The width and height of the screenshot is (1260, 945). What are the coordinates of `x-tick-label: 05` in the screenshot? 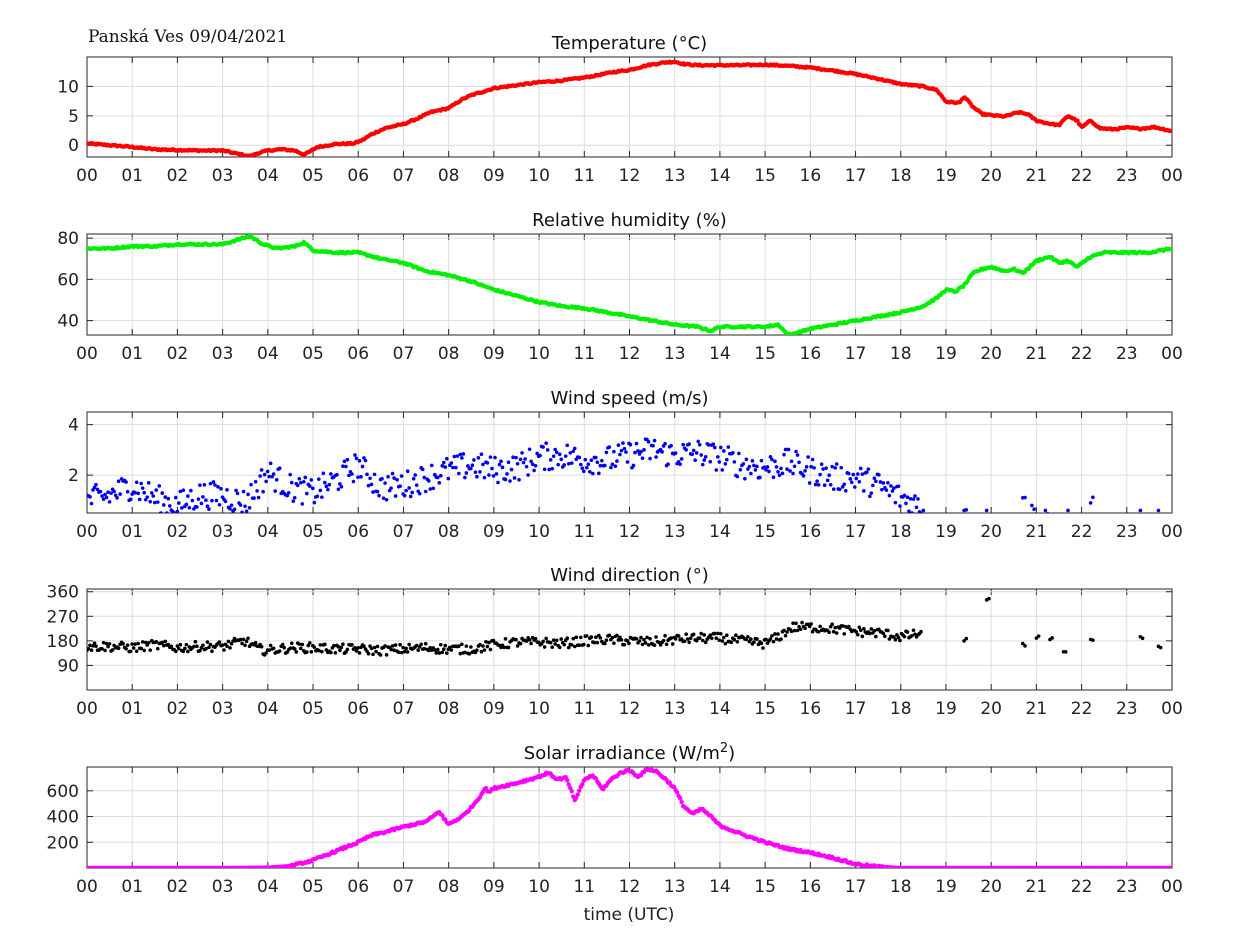 It's located at (313, 532).